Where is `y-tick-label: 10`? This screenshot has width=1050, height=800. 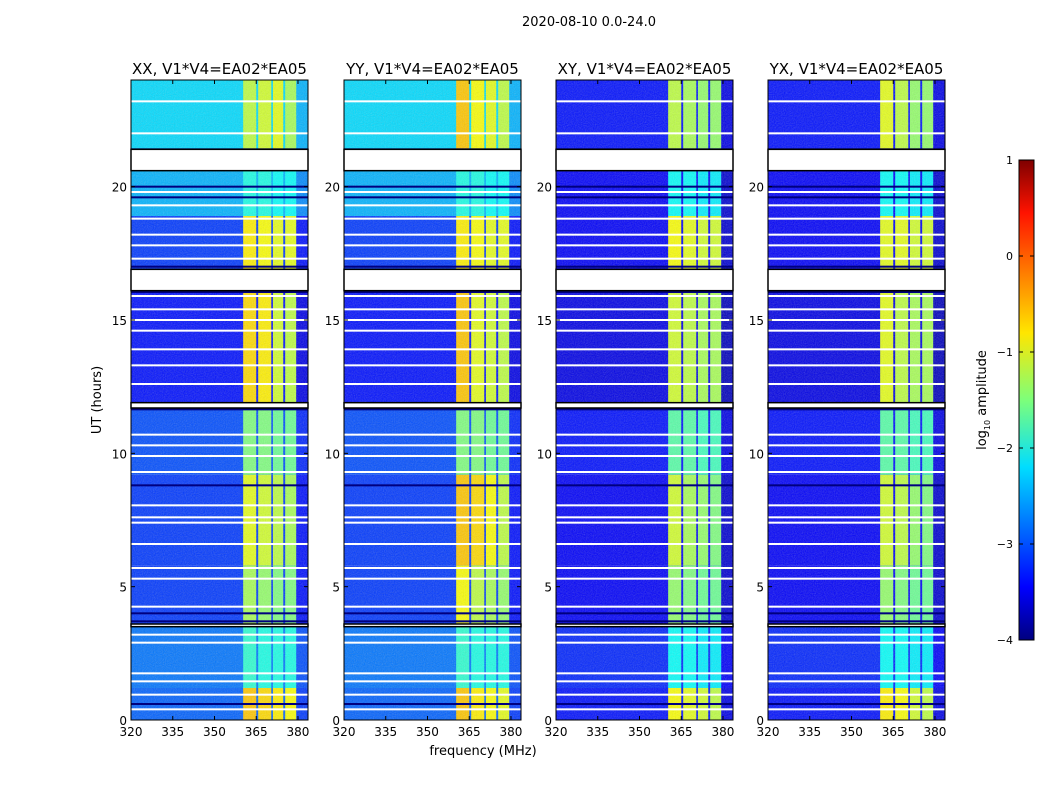 y-tick-label: 10 is located at coordinates (544, 454).